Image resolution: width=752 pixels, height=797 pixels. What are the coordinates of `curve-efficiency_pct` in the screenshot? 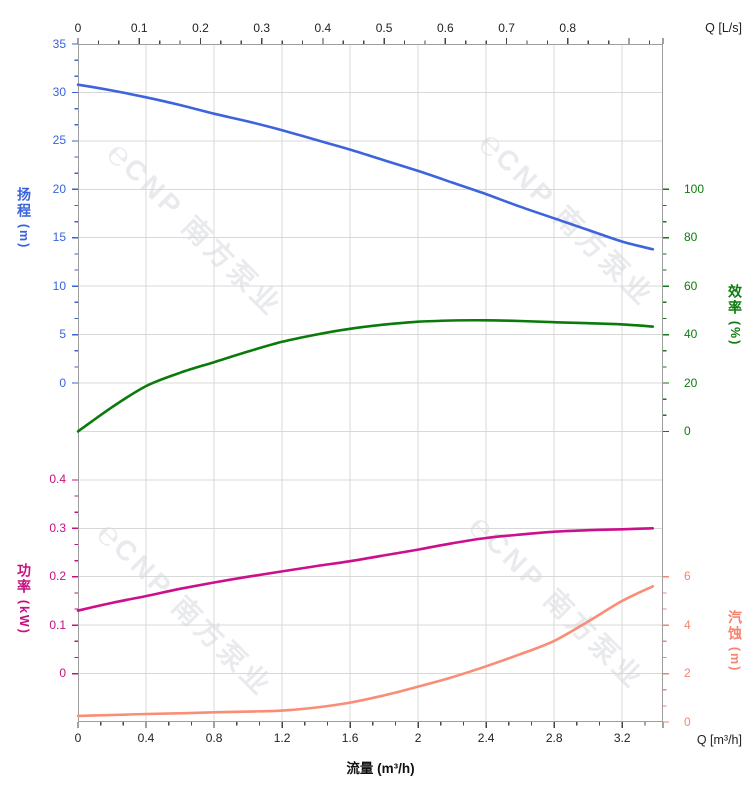 It's located at (365, 375).